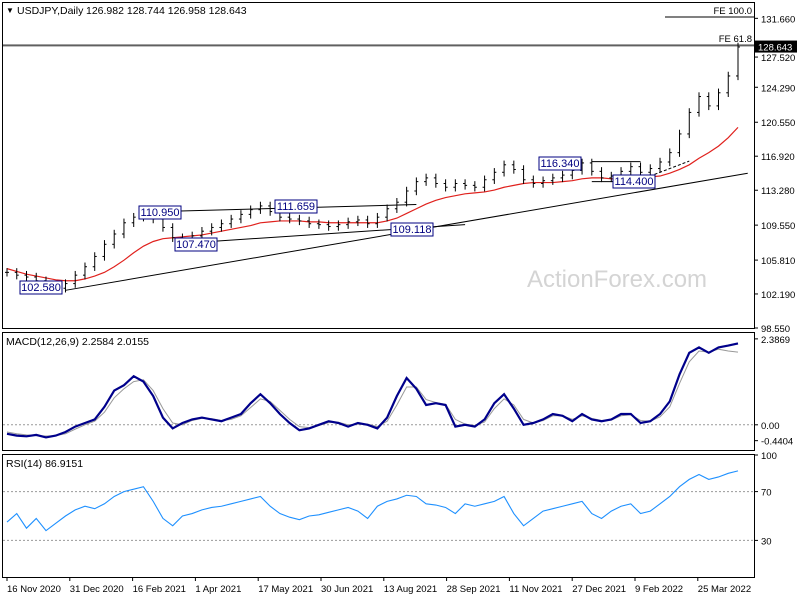  I want to click on x-tick-label: 27 Dec 2021, so click(599, 589).